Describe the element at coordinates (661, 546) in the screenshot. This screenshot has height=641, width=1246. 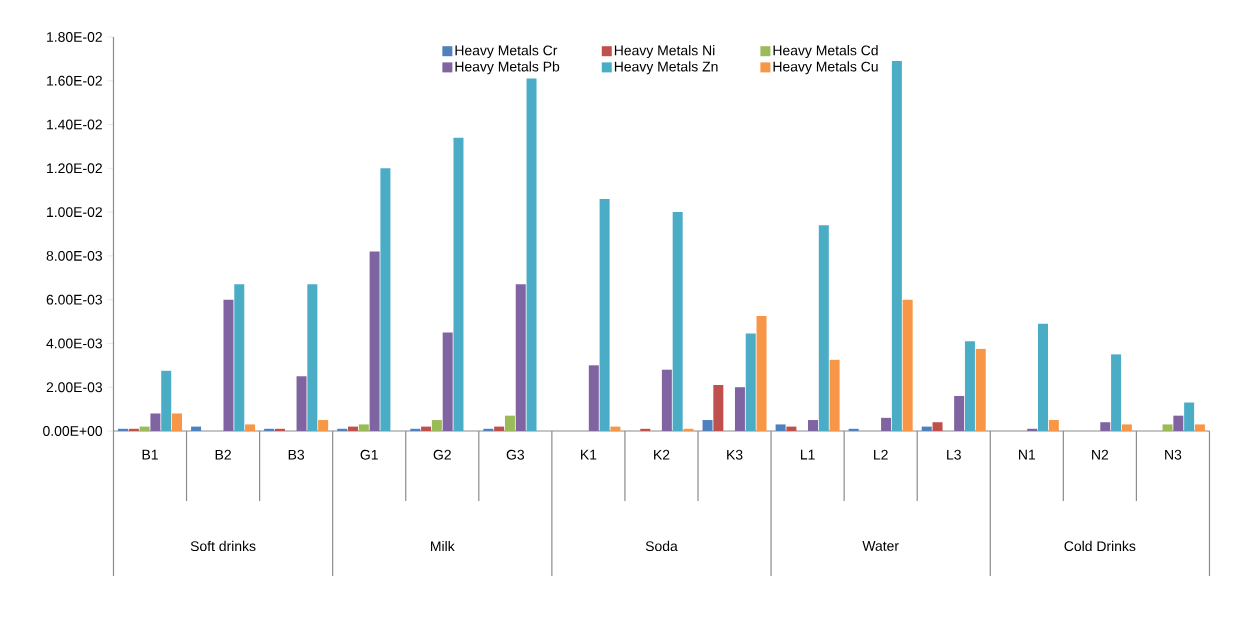
I see `text: Soda` at that location.